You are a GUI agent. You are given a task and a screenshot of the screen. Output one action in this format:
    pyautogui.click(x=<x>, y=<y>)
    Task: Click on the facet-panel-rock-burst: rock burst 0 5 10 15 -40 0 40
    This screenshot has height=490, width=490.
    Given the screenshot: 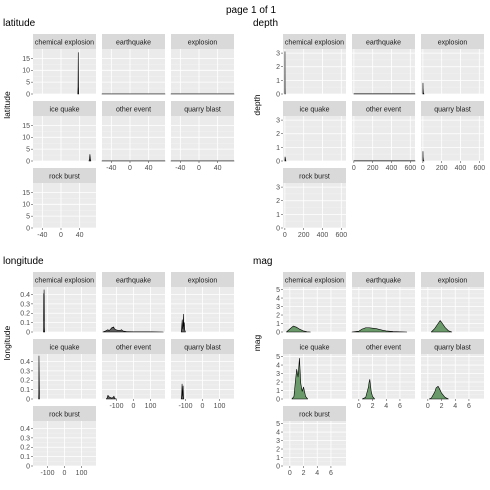 What is the action you would take?
    pyautogui.click(x=59, y=203)
    